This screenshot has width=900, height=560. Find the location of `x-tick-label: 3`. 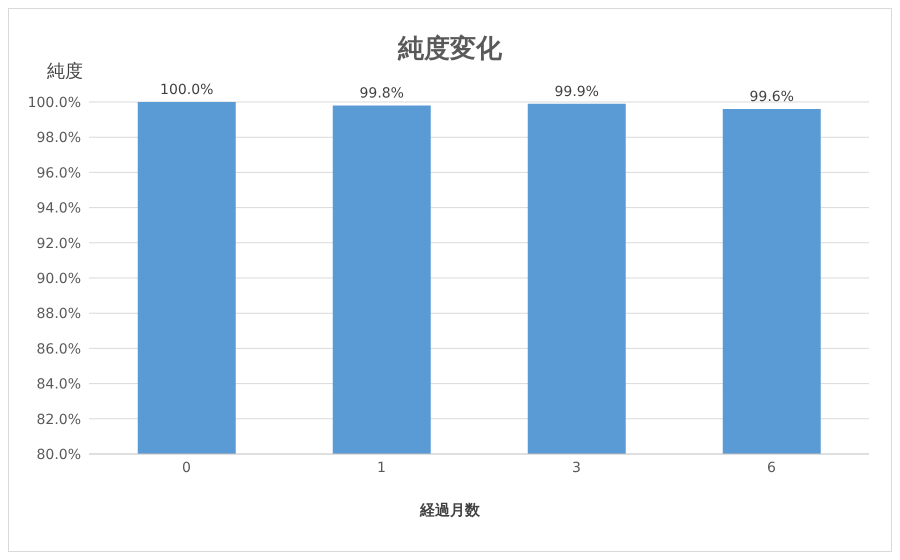

x-tick-label: 3 is located at coordinates (576, 468).